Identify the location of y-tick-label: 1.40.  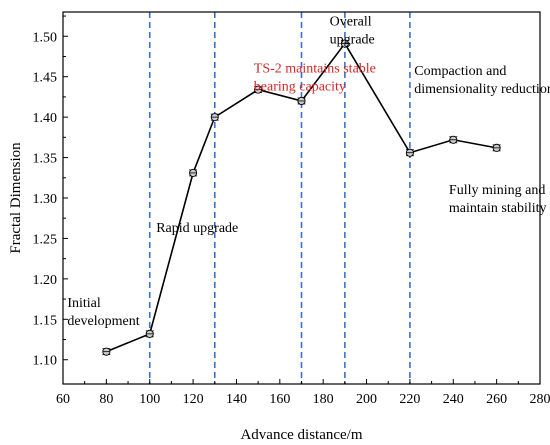
(45, 118).